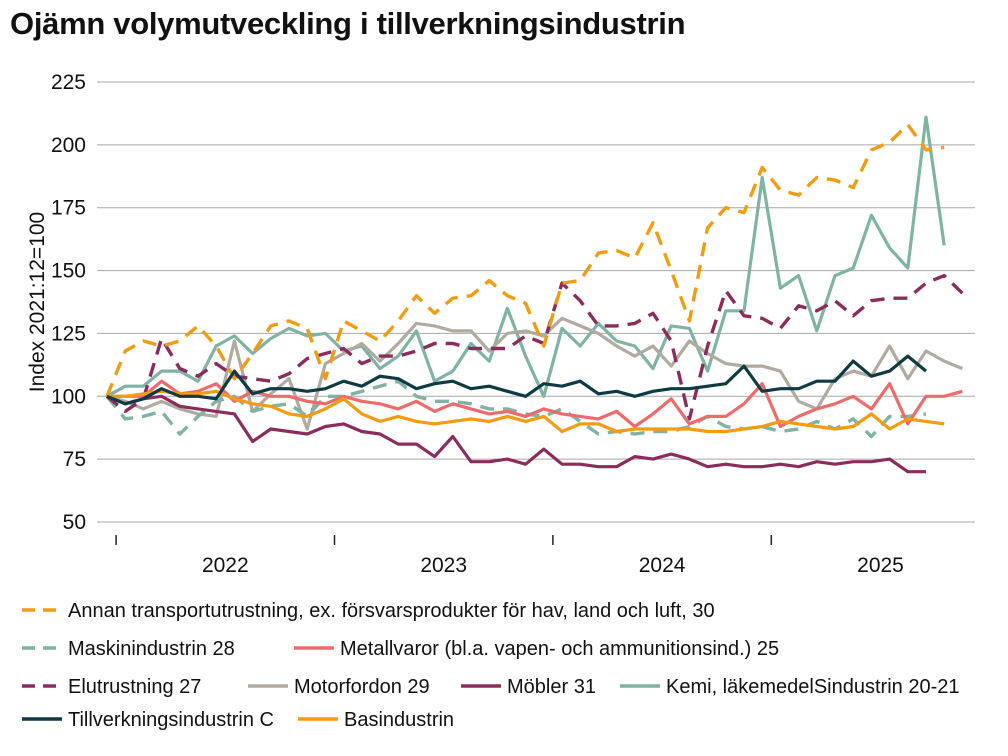  Describe the element at coordinates (68, 208) in the screenshot. I see `y-tick-label: 175` at that location.